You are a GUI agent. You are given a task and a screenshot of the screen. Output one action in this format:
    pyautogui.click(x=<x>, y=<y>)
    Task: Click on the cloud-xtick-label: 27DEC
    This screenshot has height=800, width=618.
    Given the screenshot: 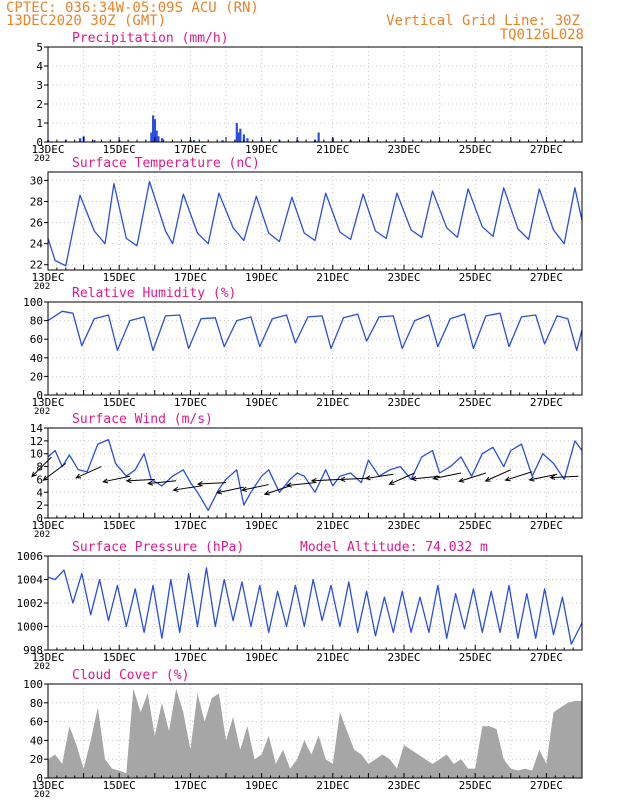 What is the action you would take?
    pyautogui.click(x=546, y=785)
    